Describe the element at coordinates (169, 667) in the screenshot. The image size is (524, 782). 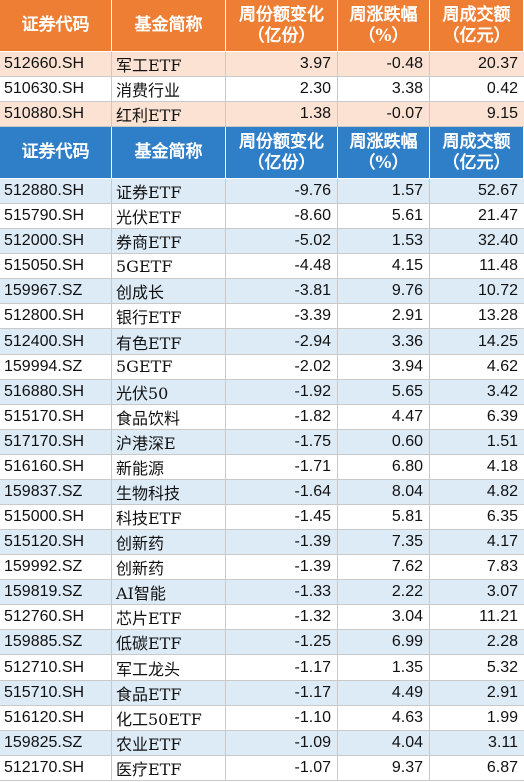
I see `fund-name: 军工龙头` at that location.